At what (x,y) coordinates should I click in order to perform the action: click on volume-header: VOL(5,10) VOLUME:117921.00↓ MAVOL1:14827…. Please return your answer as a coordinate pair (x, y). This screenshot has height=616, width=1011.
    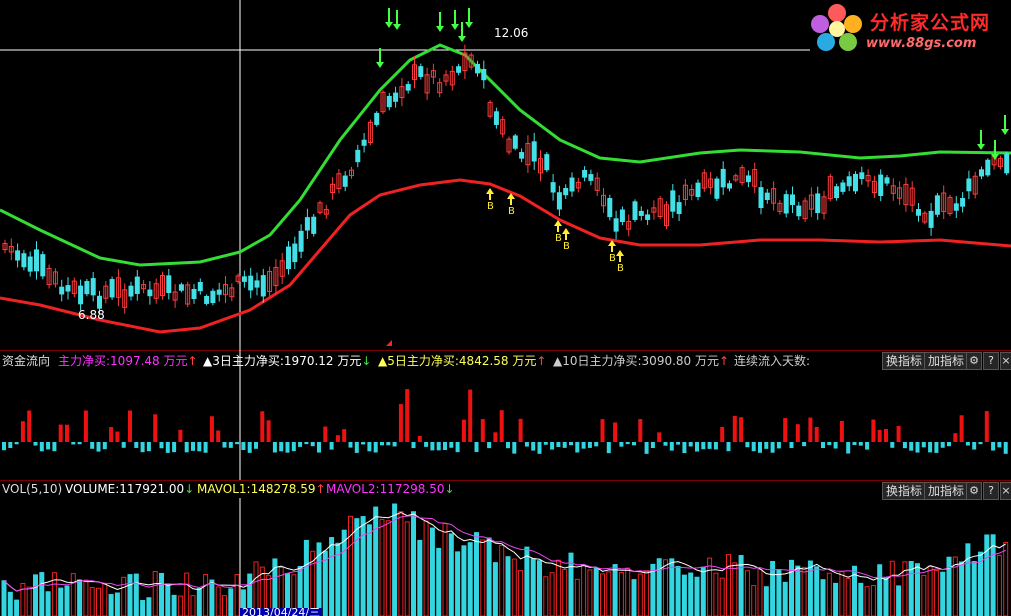
    Looking at the image, I should click on (505, 489).